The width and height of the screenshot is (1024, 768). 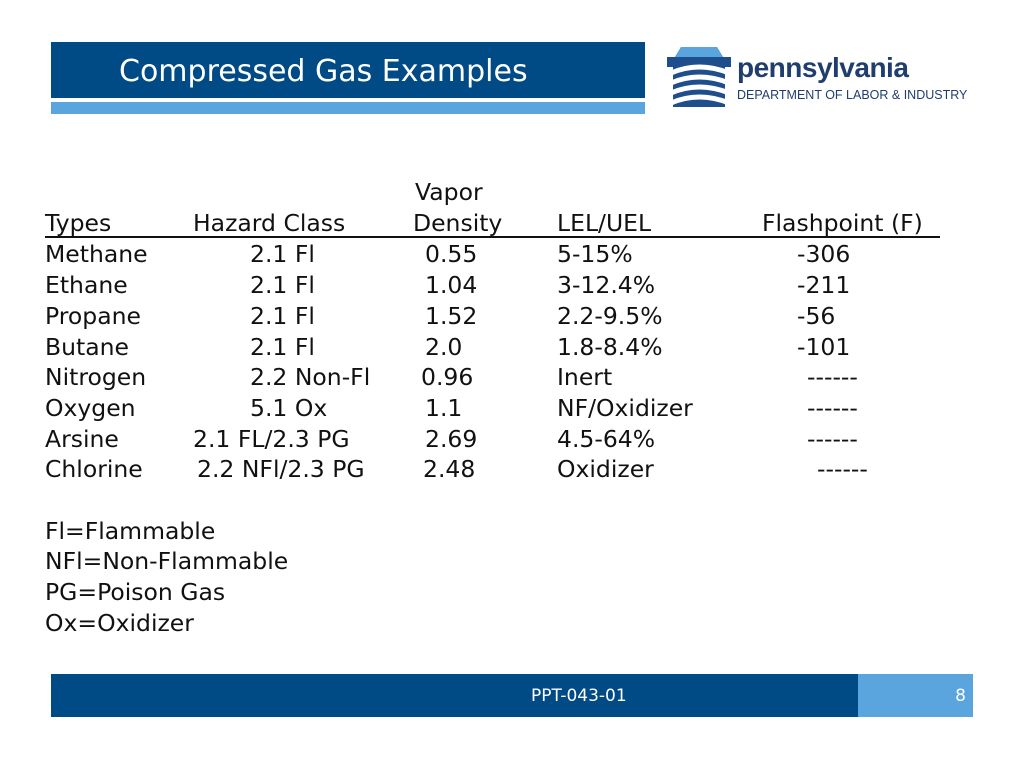 What do you see at coordinates (94, 469) in the screenshot?
I see `cell-type: Chlorine` at bounding box center [94, 469].